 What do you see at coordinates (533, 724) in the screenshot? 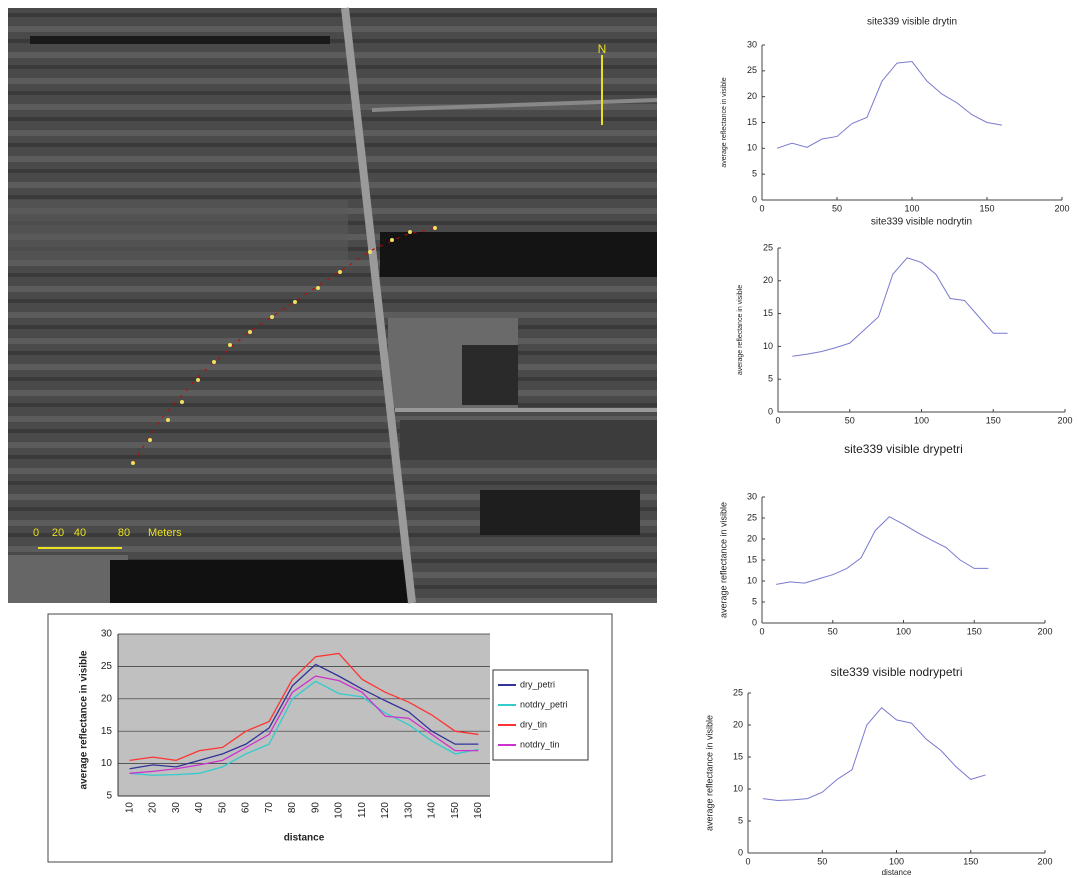
I see `legend-label: dry_tin` at bounding box center [533, 724].